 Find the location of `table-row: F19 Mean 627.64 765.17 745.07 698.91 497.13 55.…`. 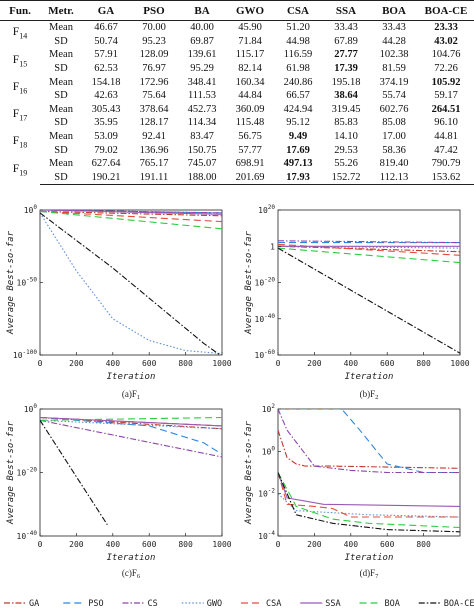

table-row: F19 Mean 627.64 765.17 745.07 698.91 497.13 55.… is located at coordinates (237, 167).